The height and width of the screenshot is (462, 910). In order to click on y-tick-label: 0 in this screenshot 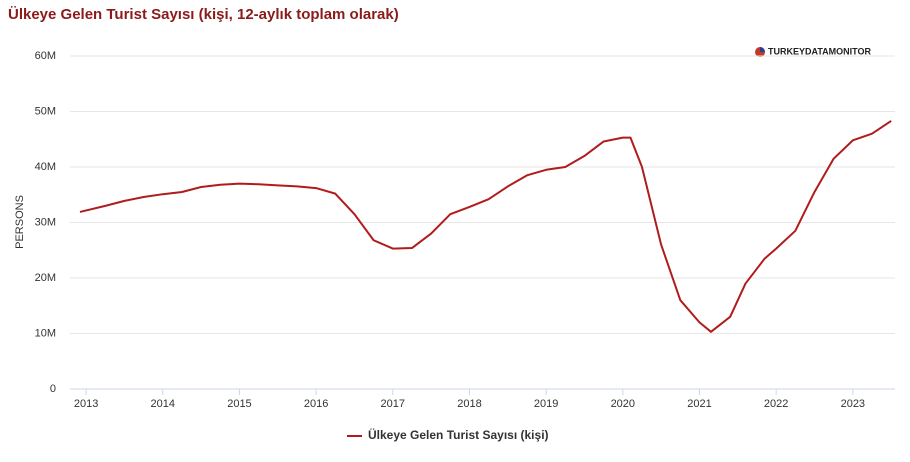, I will do `click(53, 389)`.